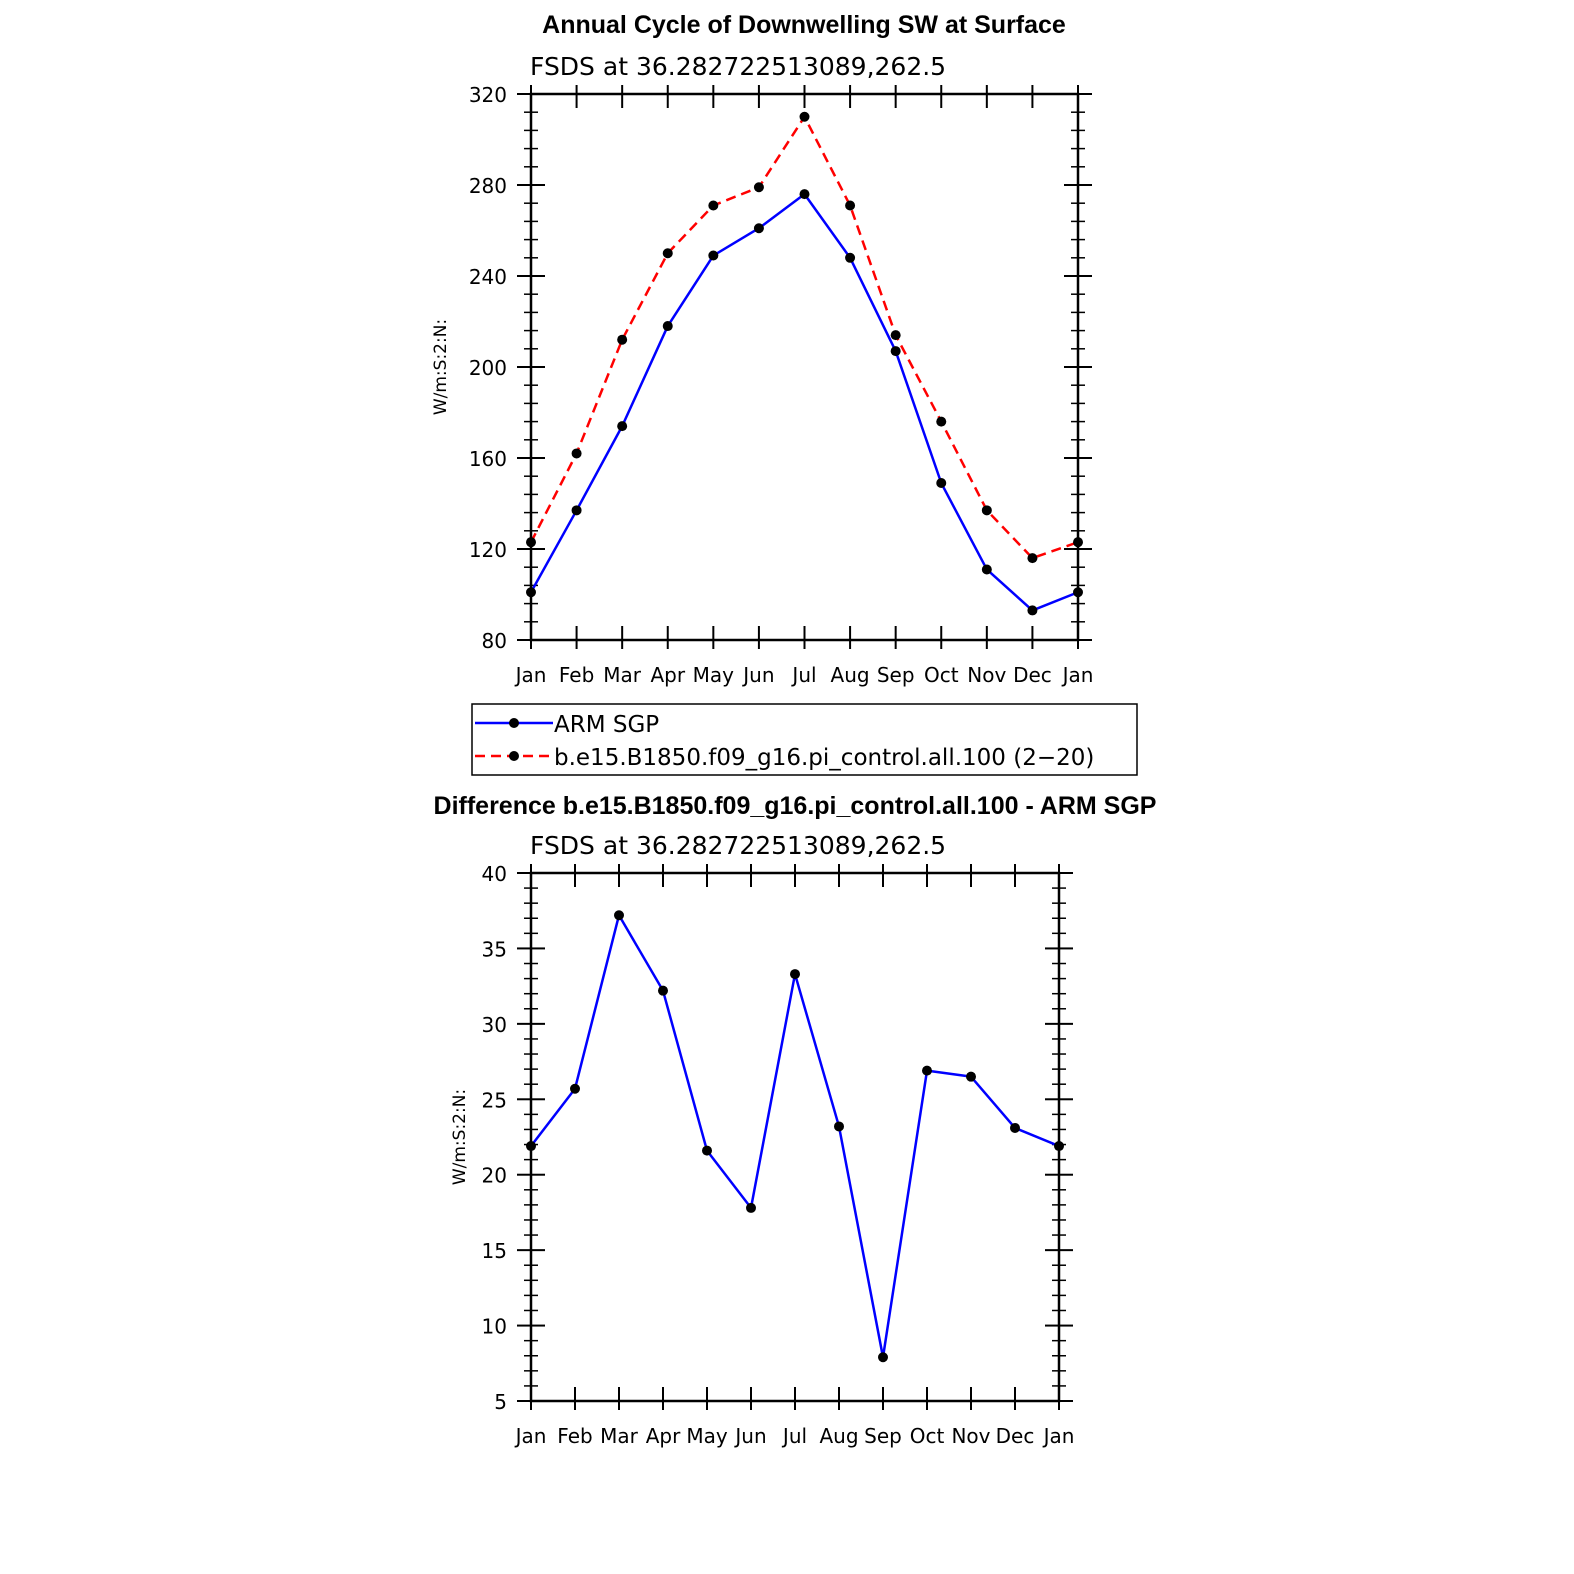 This screenshot has height=1574, width=1574. Describe the element at coordinates (803, 675) in the screenshot. I see `top-x-tick-label: Jul` at that location.